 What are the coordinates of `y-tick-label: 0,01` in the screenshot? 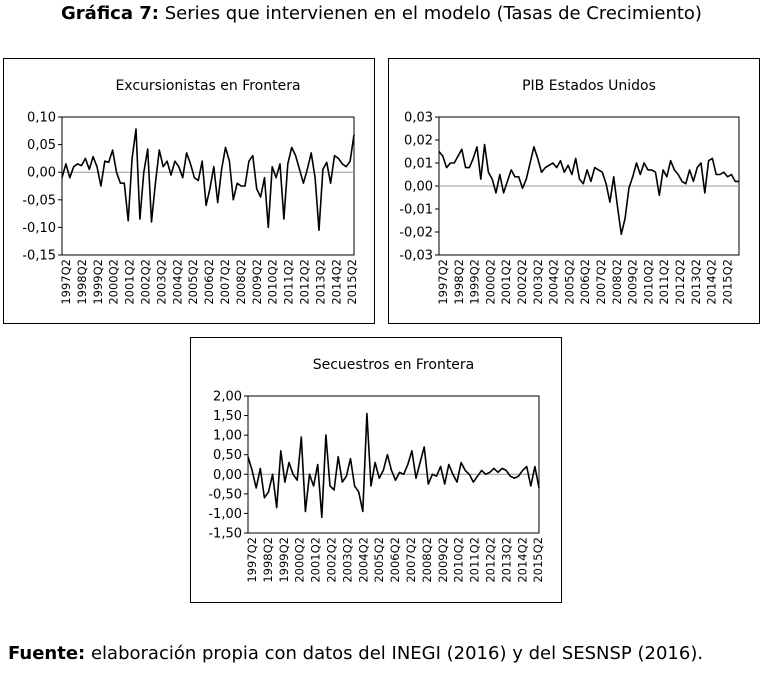 It's located at (418, 164).